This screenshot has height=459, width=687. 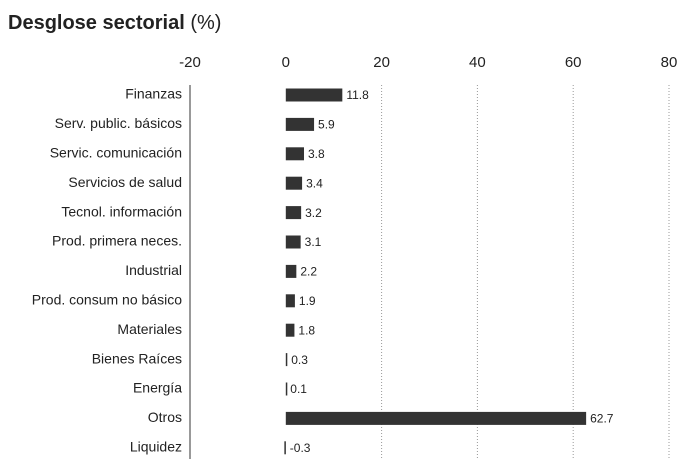 I want to click on value-label: 3.8, so click(x=316, y=154).